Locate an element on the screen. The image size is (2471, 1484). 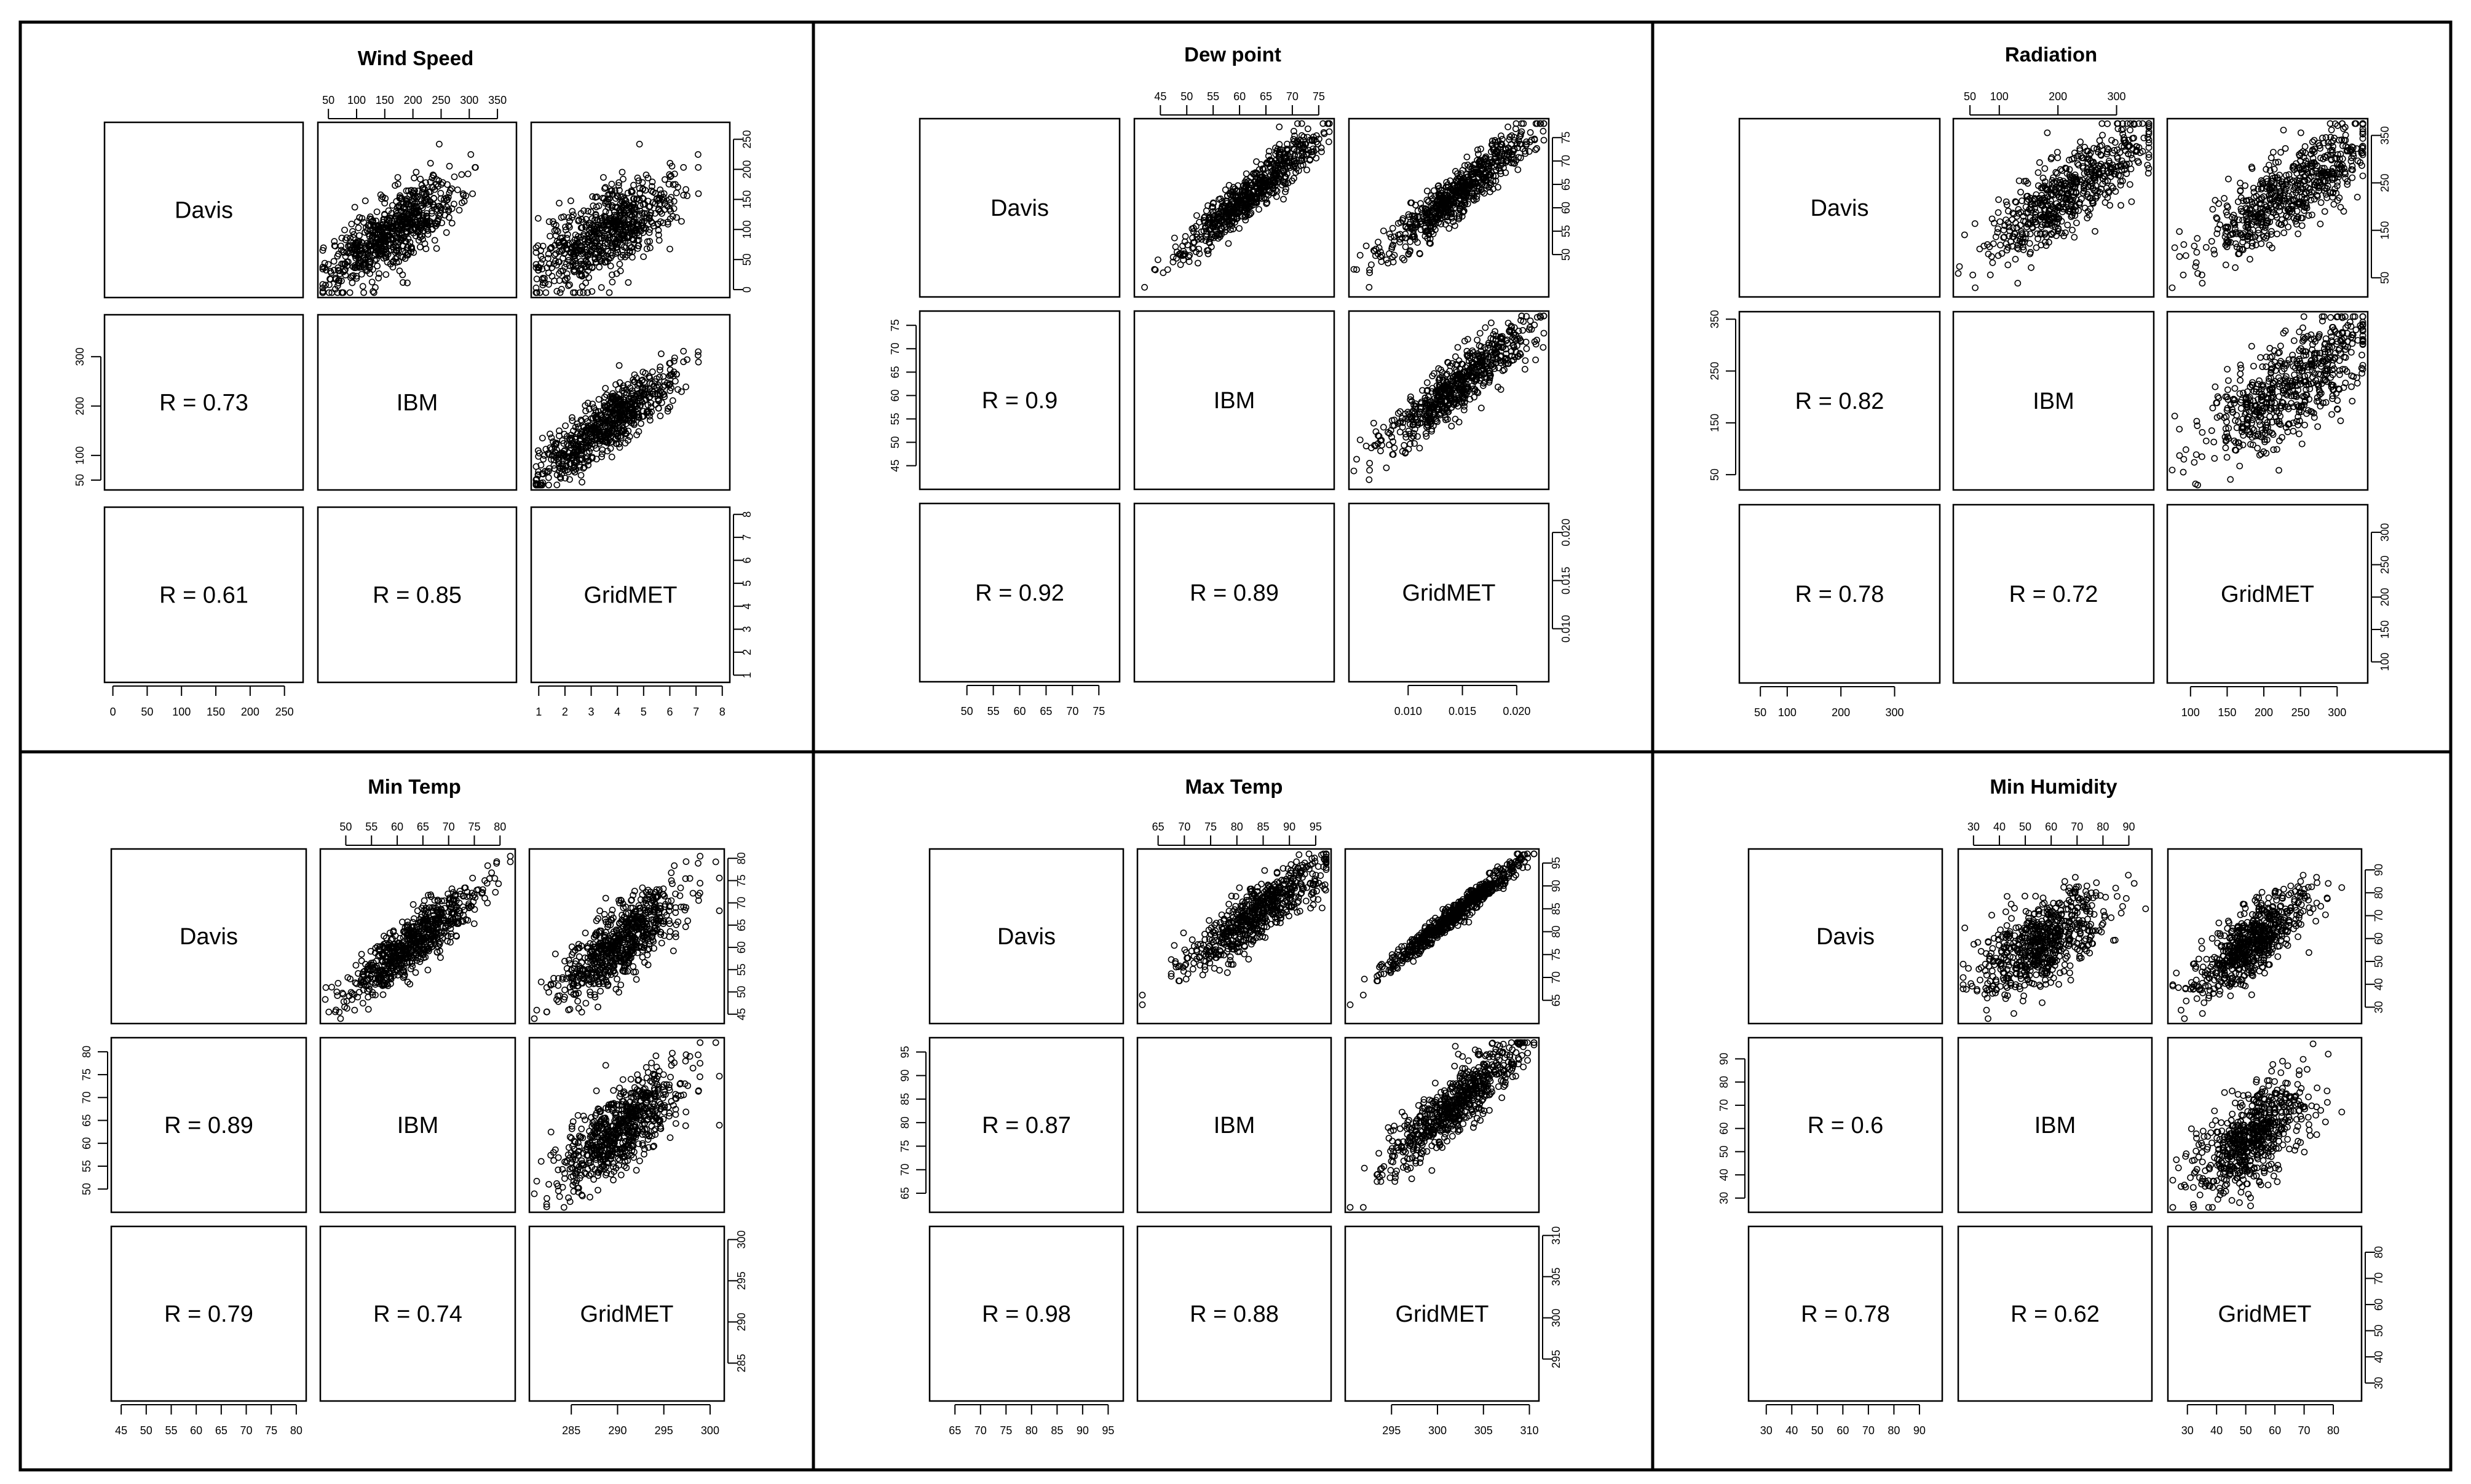
tick-label: 250 is located at coordinates (747, 139).